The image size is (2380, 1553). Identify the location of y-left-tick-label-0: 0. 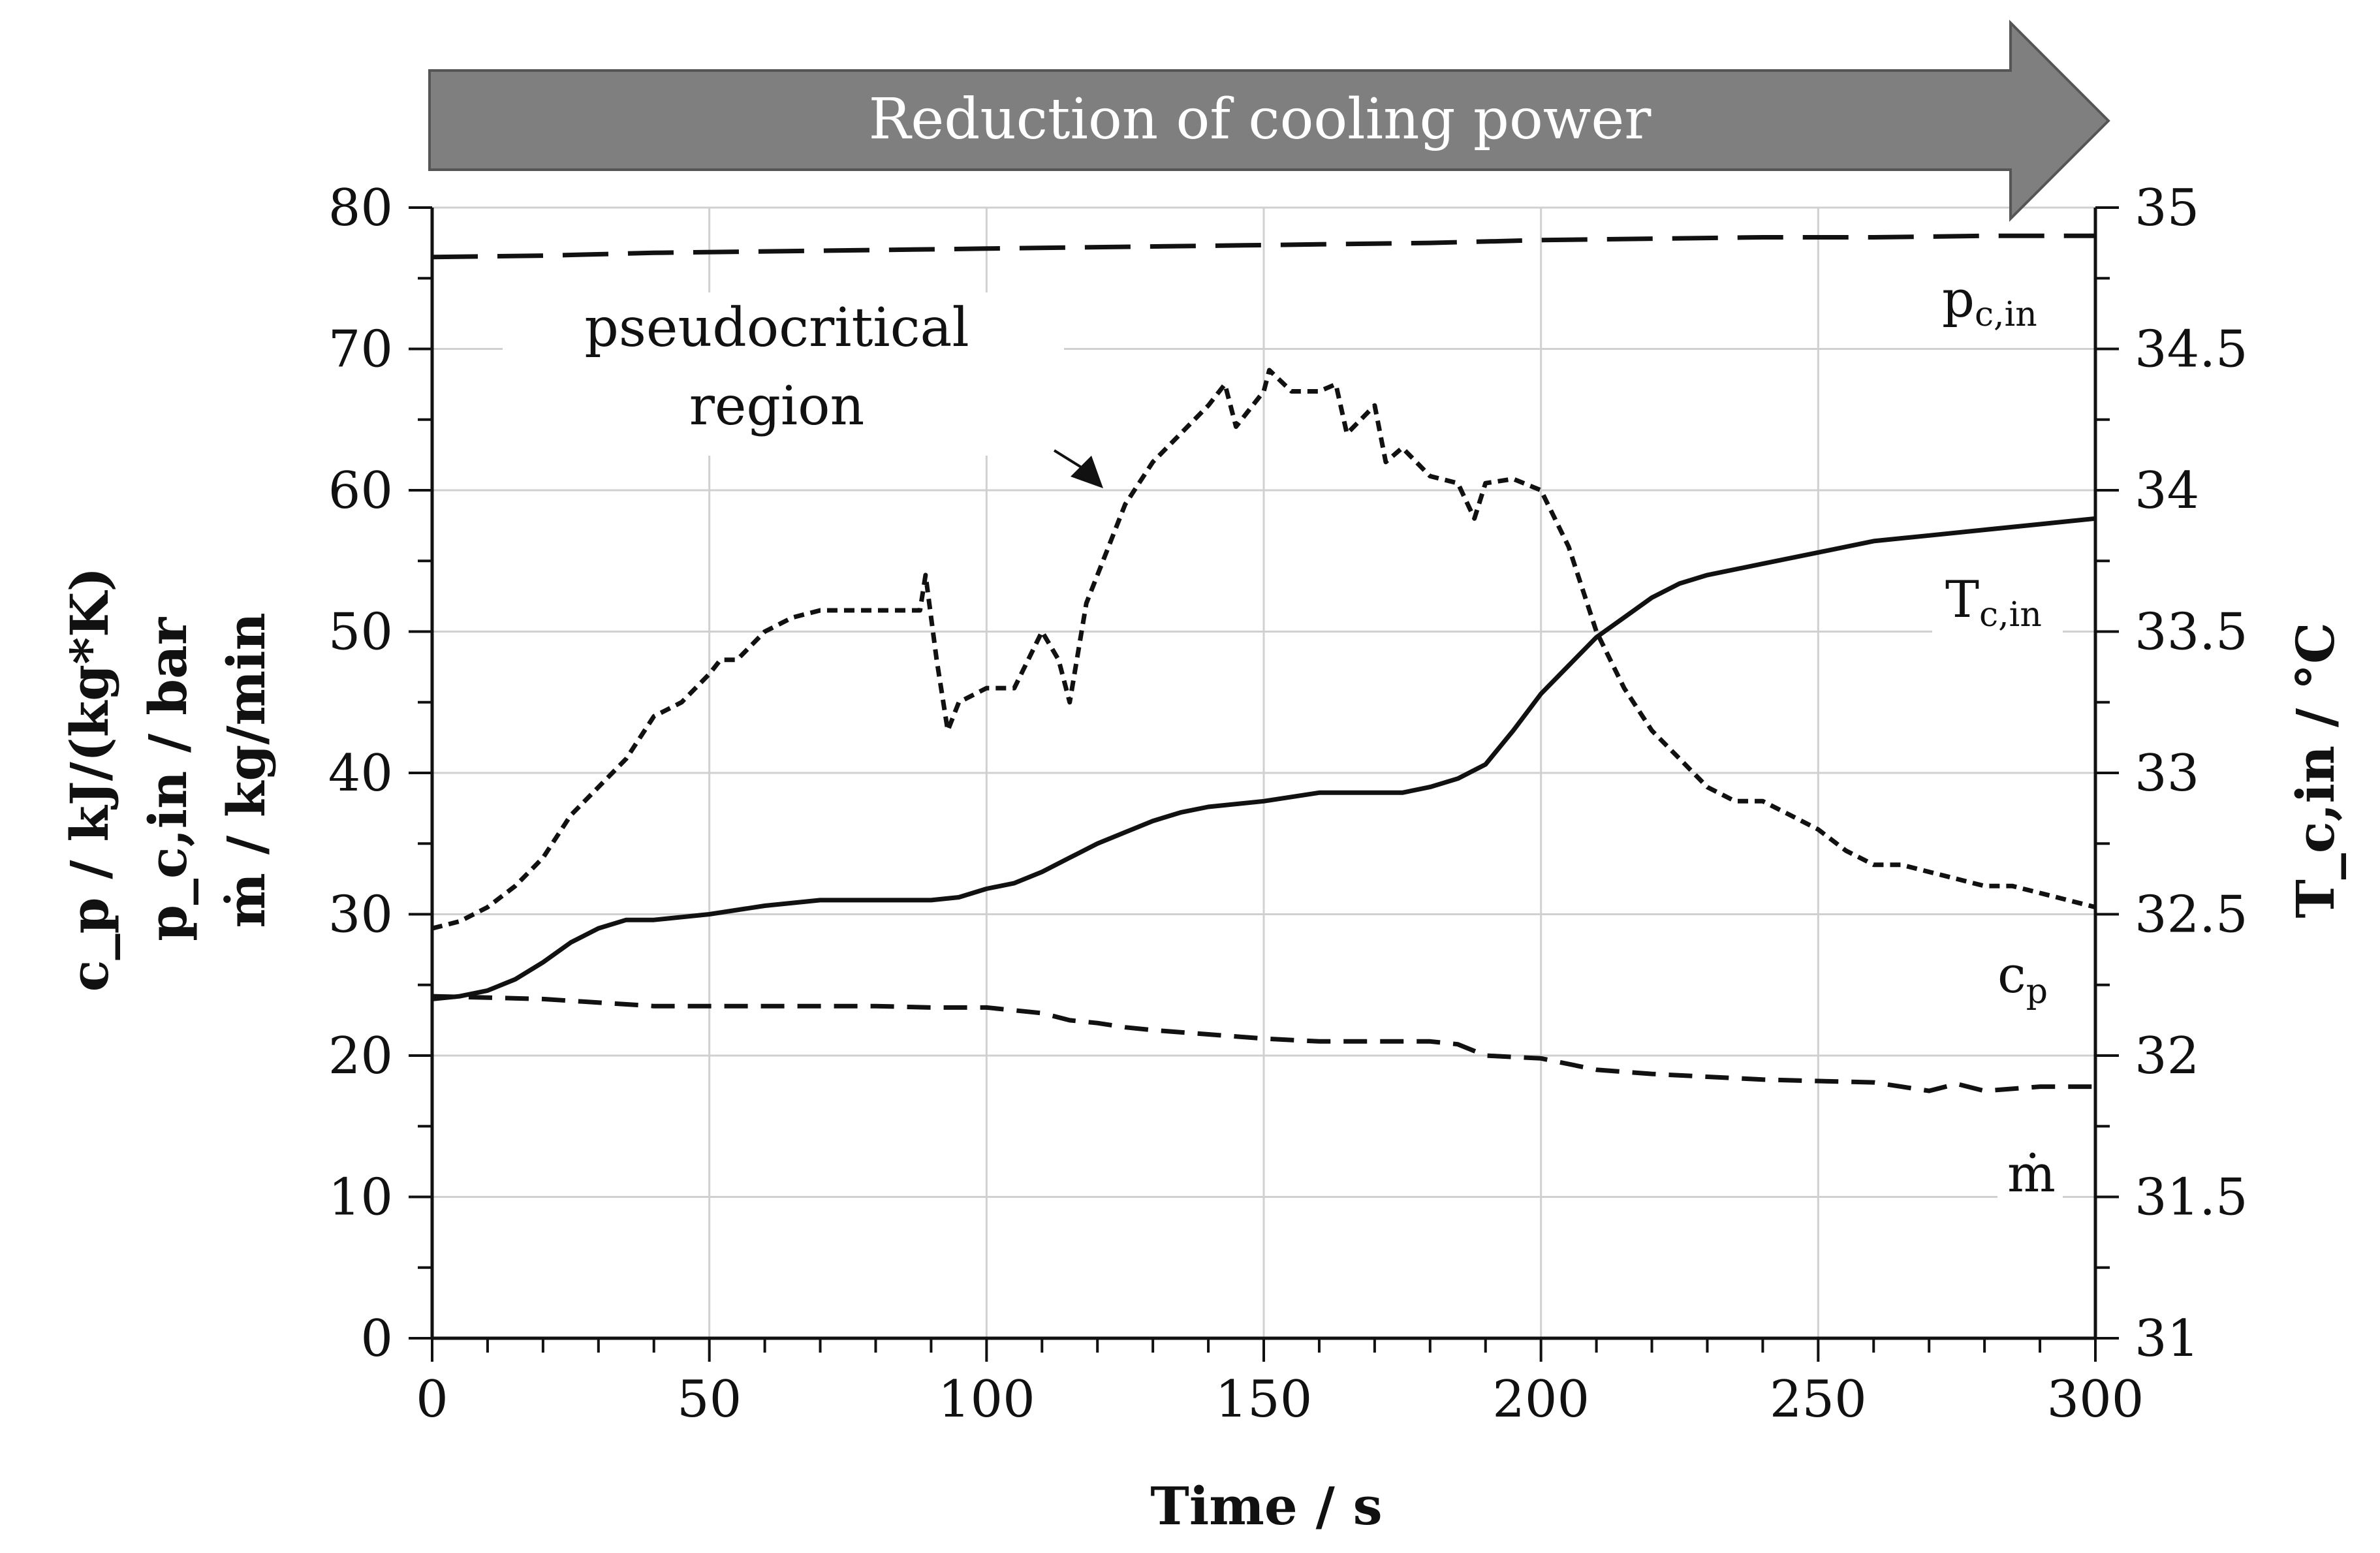
(377, 1339).